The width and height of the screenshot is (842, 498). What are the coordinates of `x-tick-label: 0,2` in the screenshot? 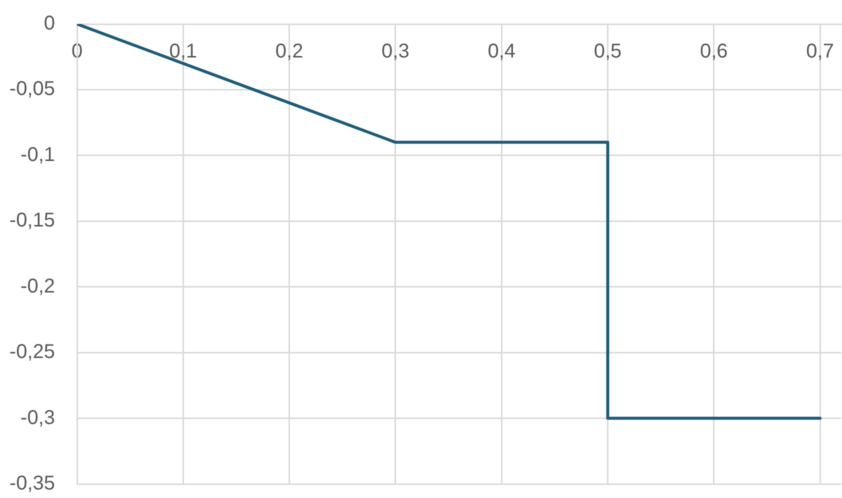 It's located at (289, 51).